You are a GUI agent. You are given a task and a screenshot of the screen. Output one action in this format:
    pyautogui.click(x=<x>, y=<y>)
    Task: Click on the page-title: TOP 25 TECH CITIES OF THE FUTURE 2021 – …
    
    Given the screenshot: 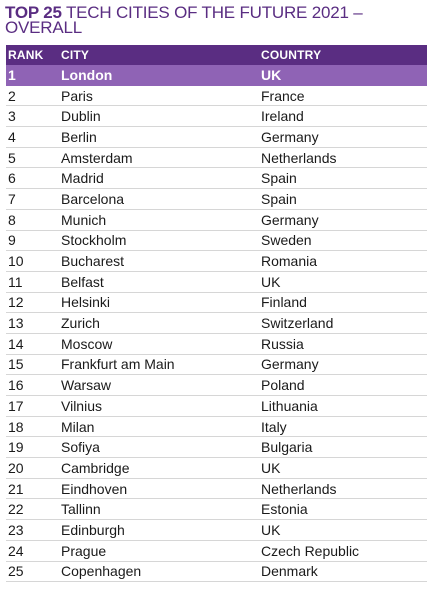 What is the action you would take?
    pyautogui.click(x=215, y=20)
    